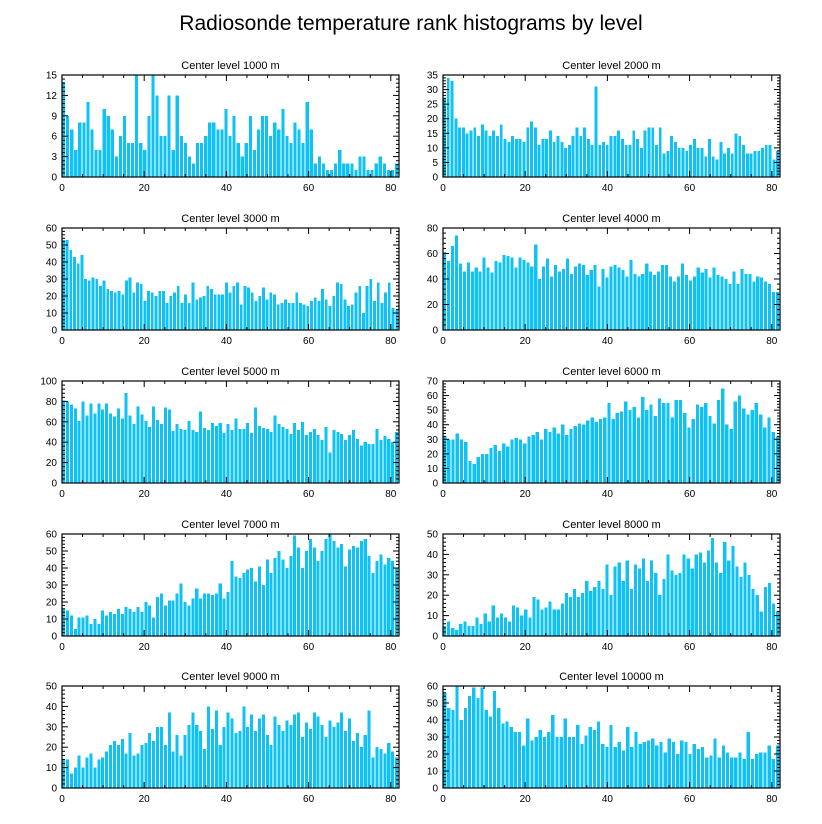 The height and width of the screenshot is (824, 822). What do you see at coordinates (223, 127) in the screenshot?
I see `histogram-panel: Center level 1000 m 0 20 40 60 80 0 3 6 9 12 15` at bounding box center [223, 127].